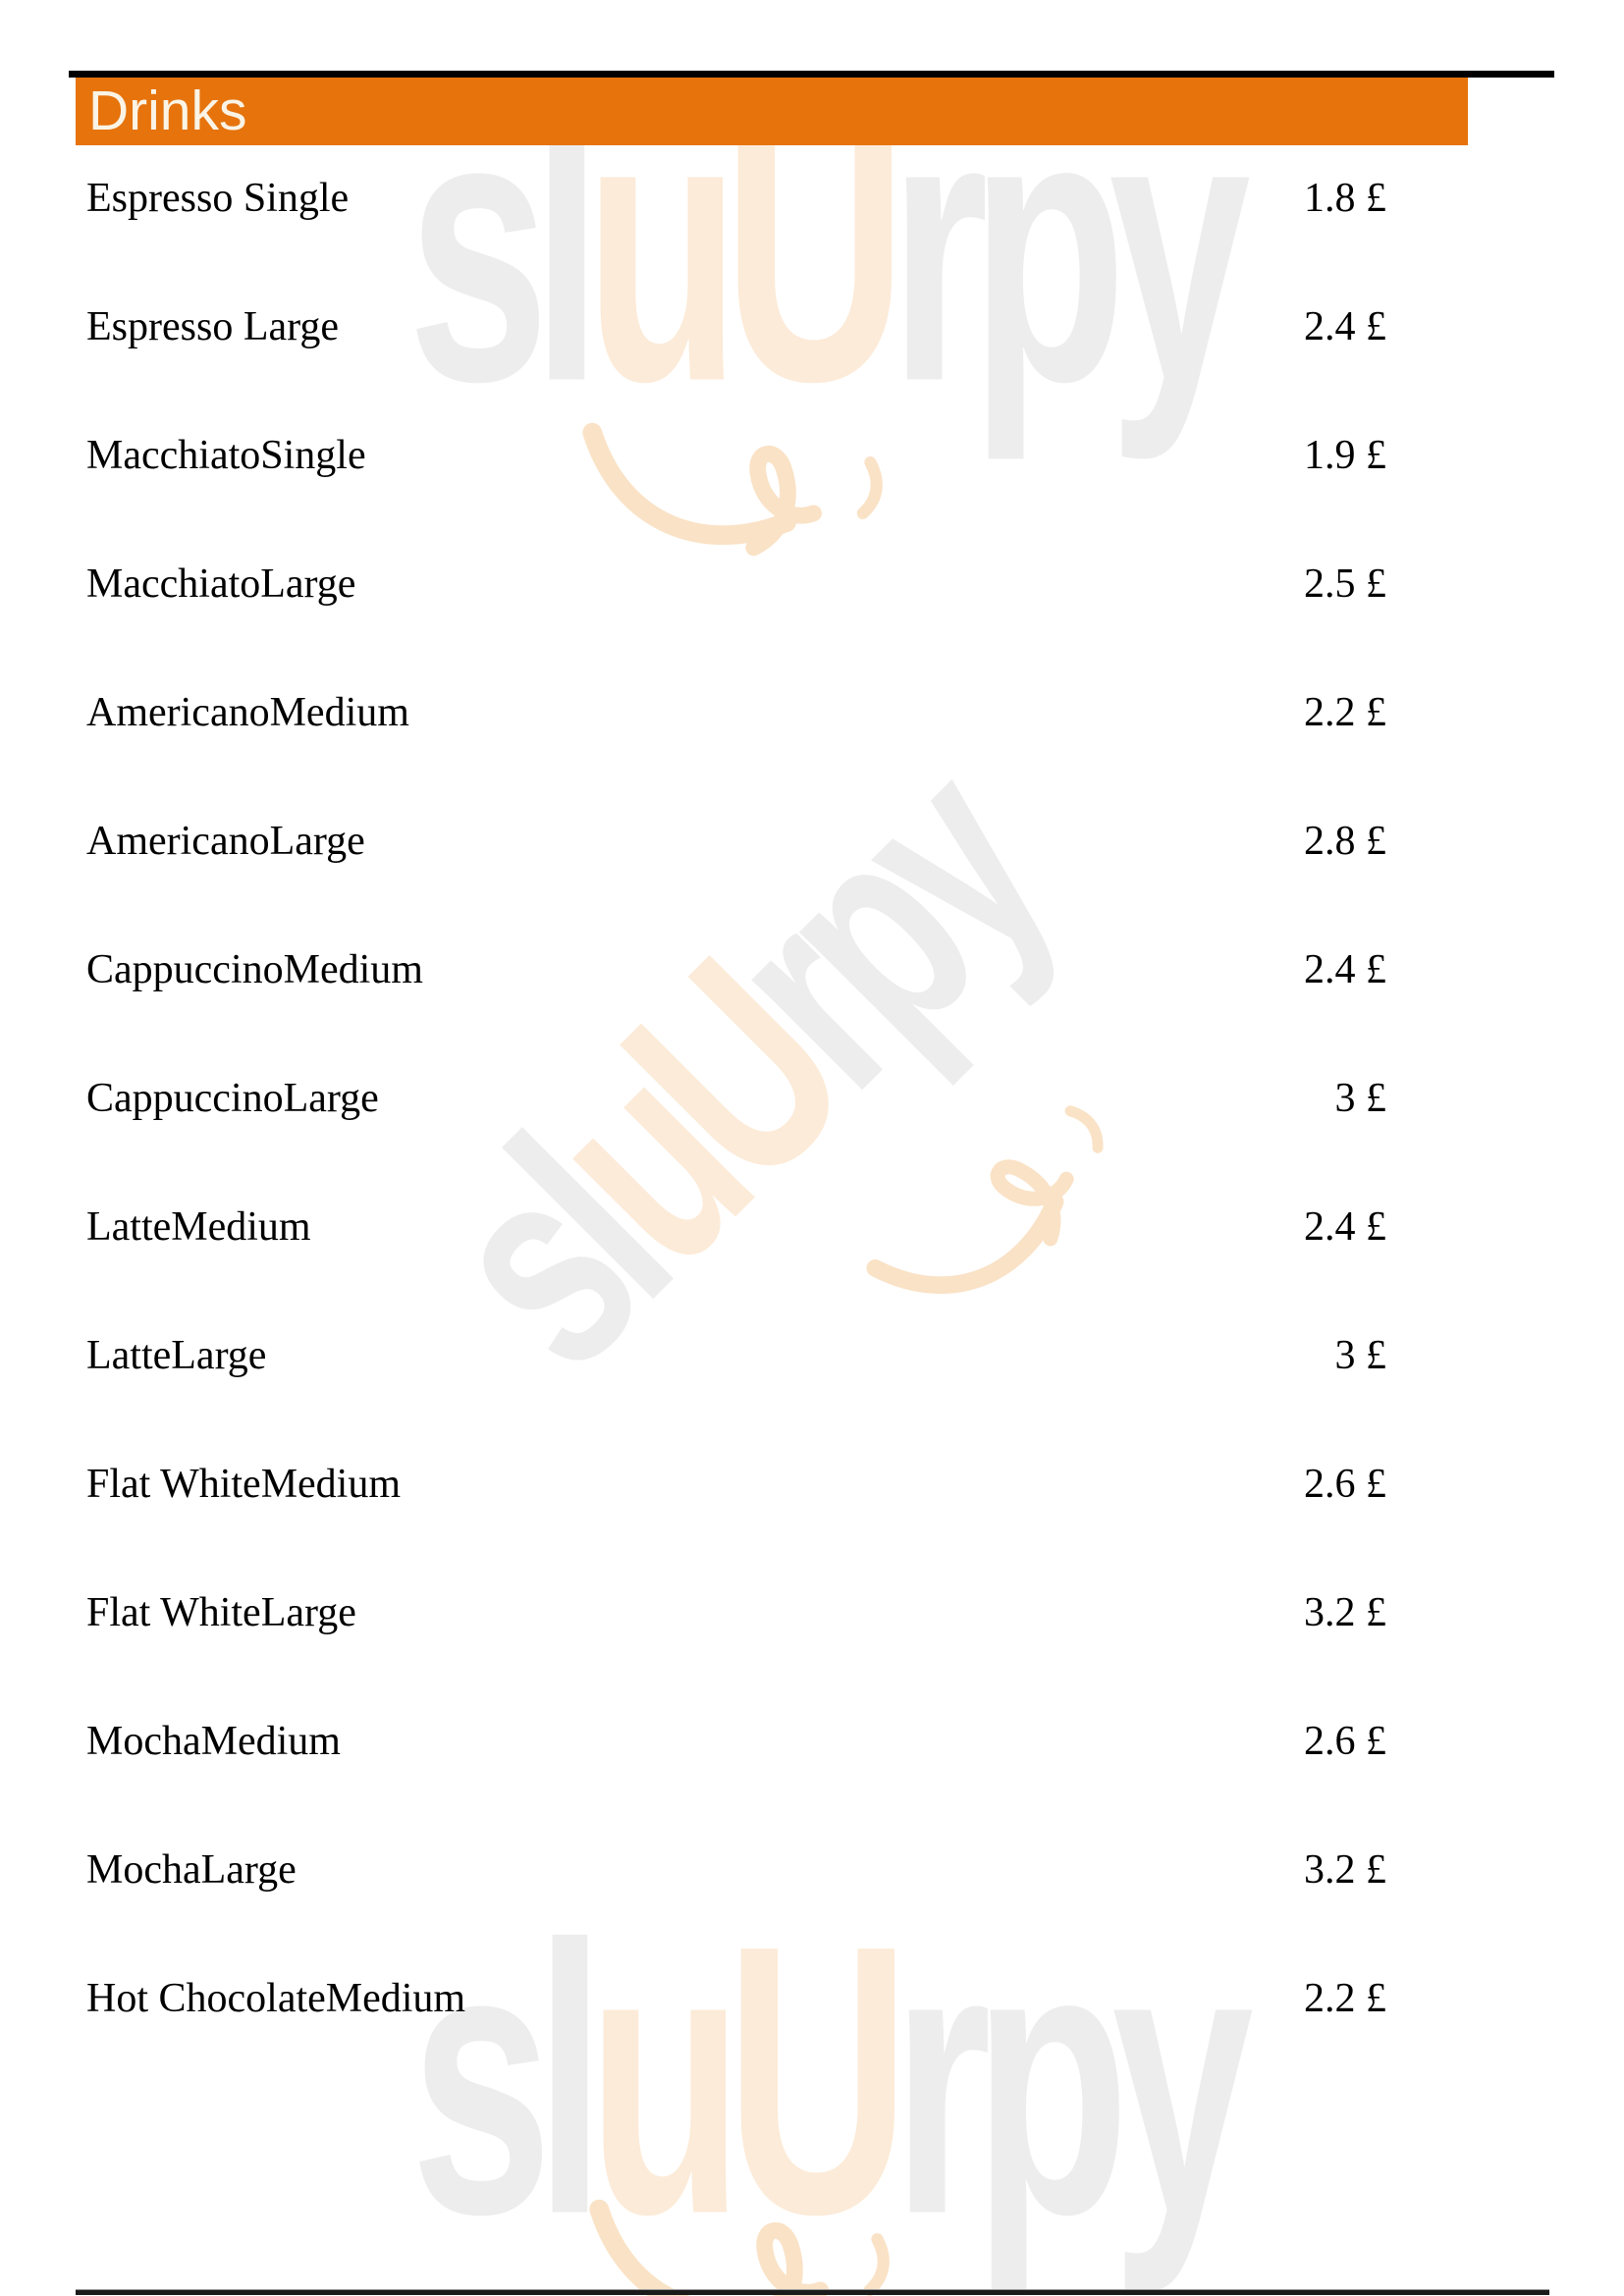 Image resolution: width=1624 pixels, height=2296 pixels. Describe the element at coordinates (221, 584) in the screenshot. I see `menu-item-name: MacchiatoLarge` at that location.